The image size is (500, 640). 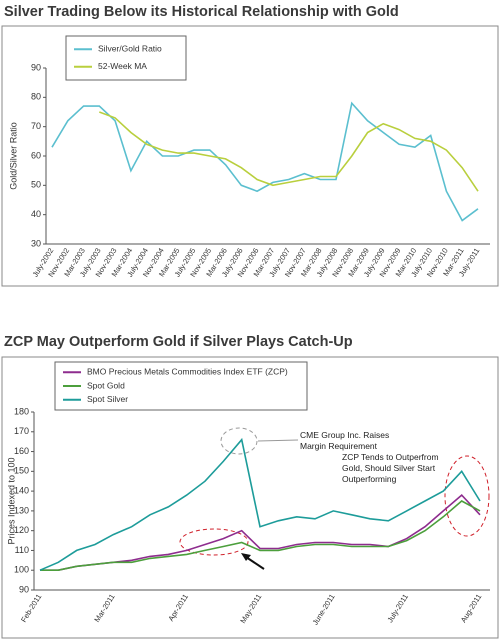 What do you see at coordinates (106, 385) in the screenshot?
I see `legend-label: Spot Gold` at bounding box center [106, 385].